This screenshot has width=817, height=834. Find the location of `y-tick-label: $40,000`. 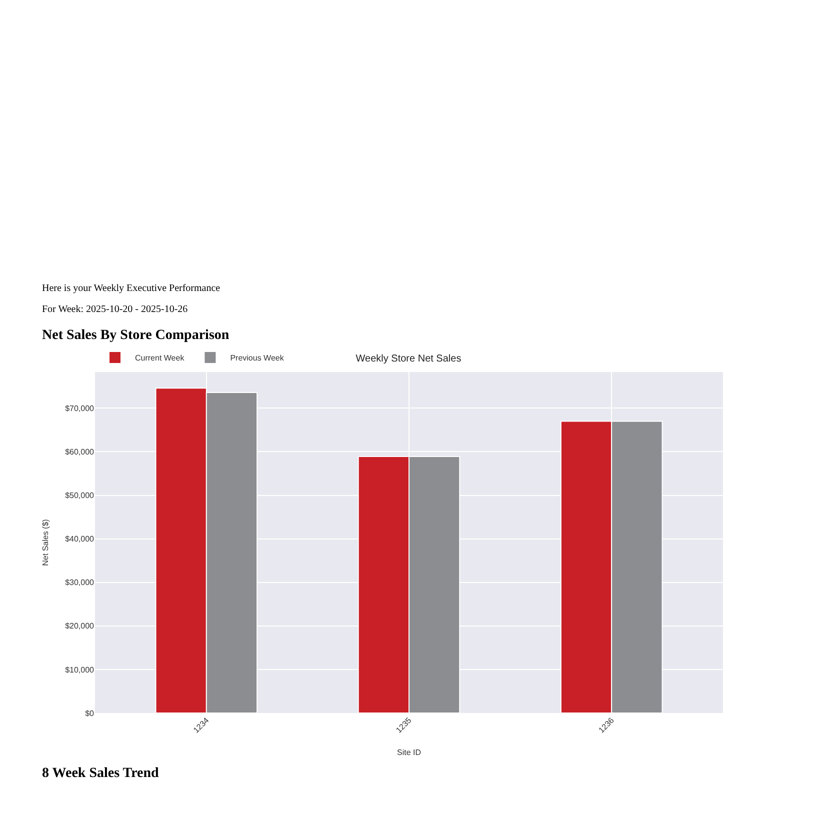

y-tick-label: $40,000 is located at coordinates (80, 539).